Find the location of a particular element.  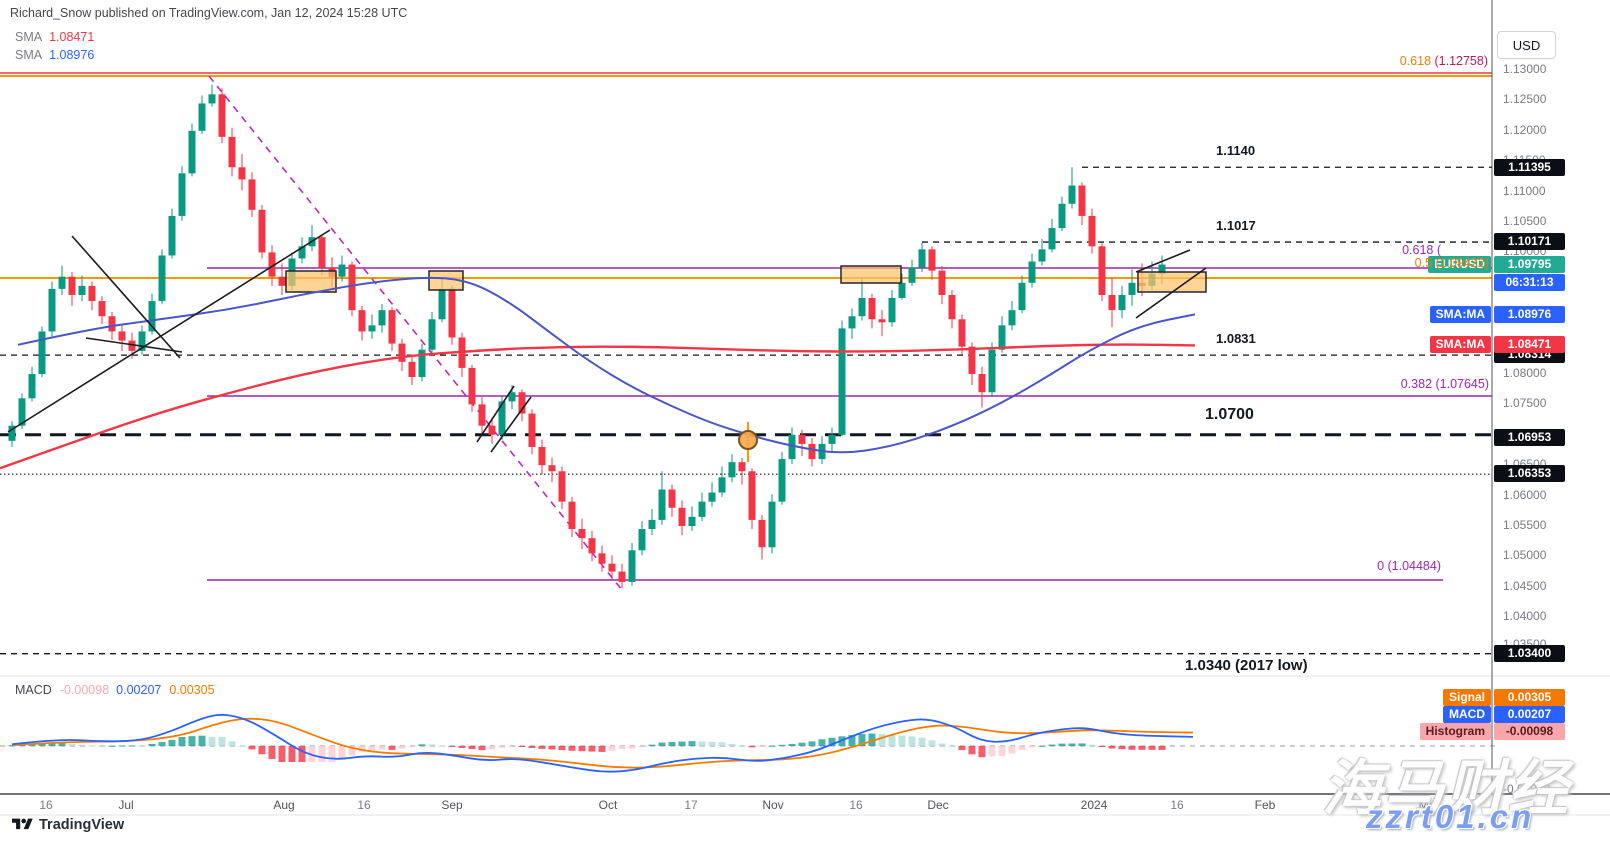

price-level-label: 1.06953 is located at coordinates (1529, 437).